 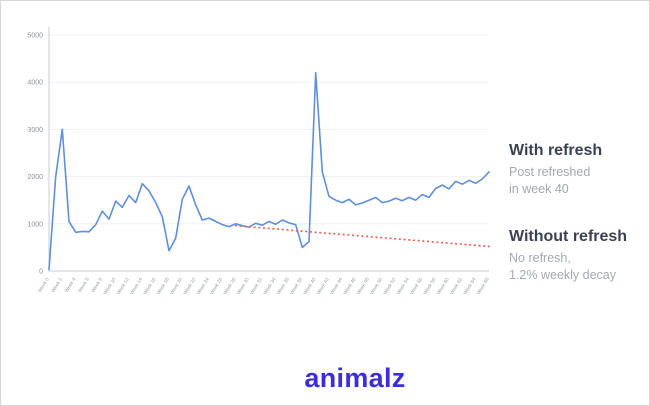 What do you see at coordinates (568, 236) in the screenshot?
I see `without-refresh-title: Without refresh` at bounding box center [568, 236].